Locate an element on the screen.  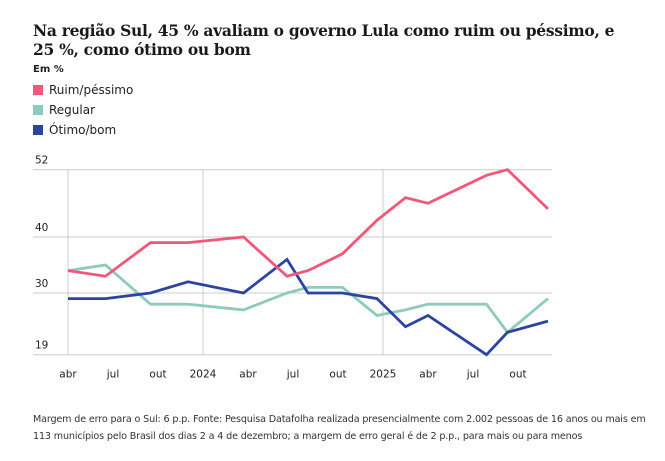
y-tick-label: 30 is located at coordinates (41, 284).